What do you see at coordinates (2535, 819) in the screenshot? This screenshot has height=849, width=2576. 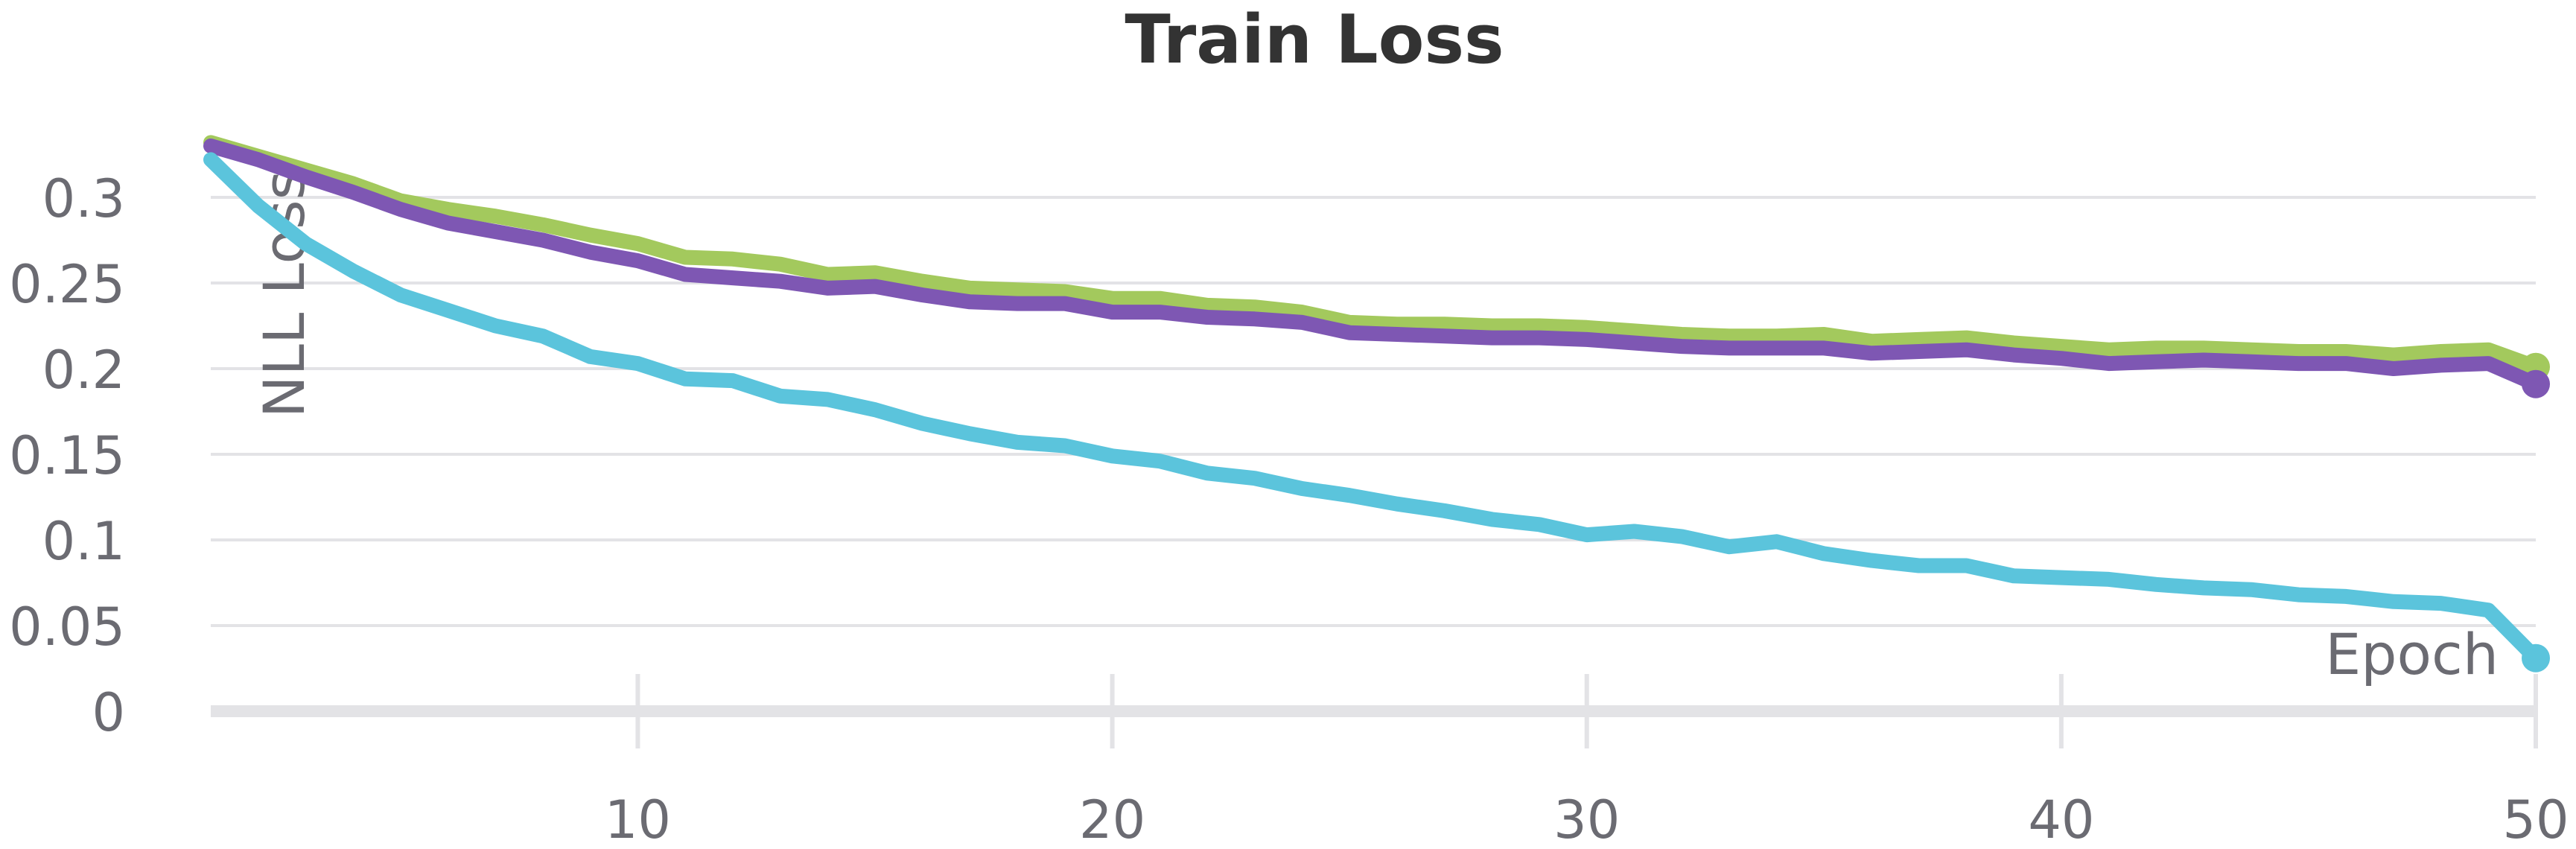 I see `x-tick-label: 50` at bounding box center [2535, 819].